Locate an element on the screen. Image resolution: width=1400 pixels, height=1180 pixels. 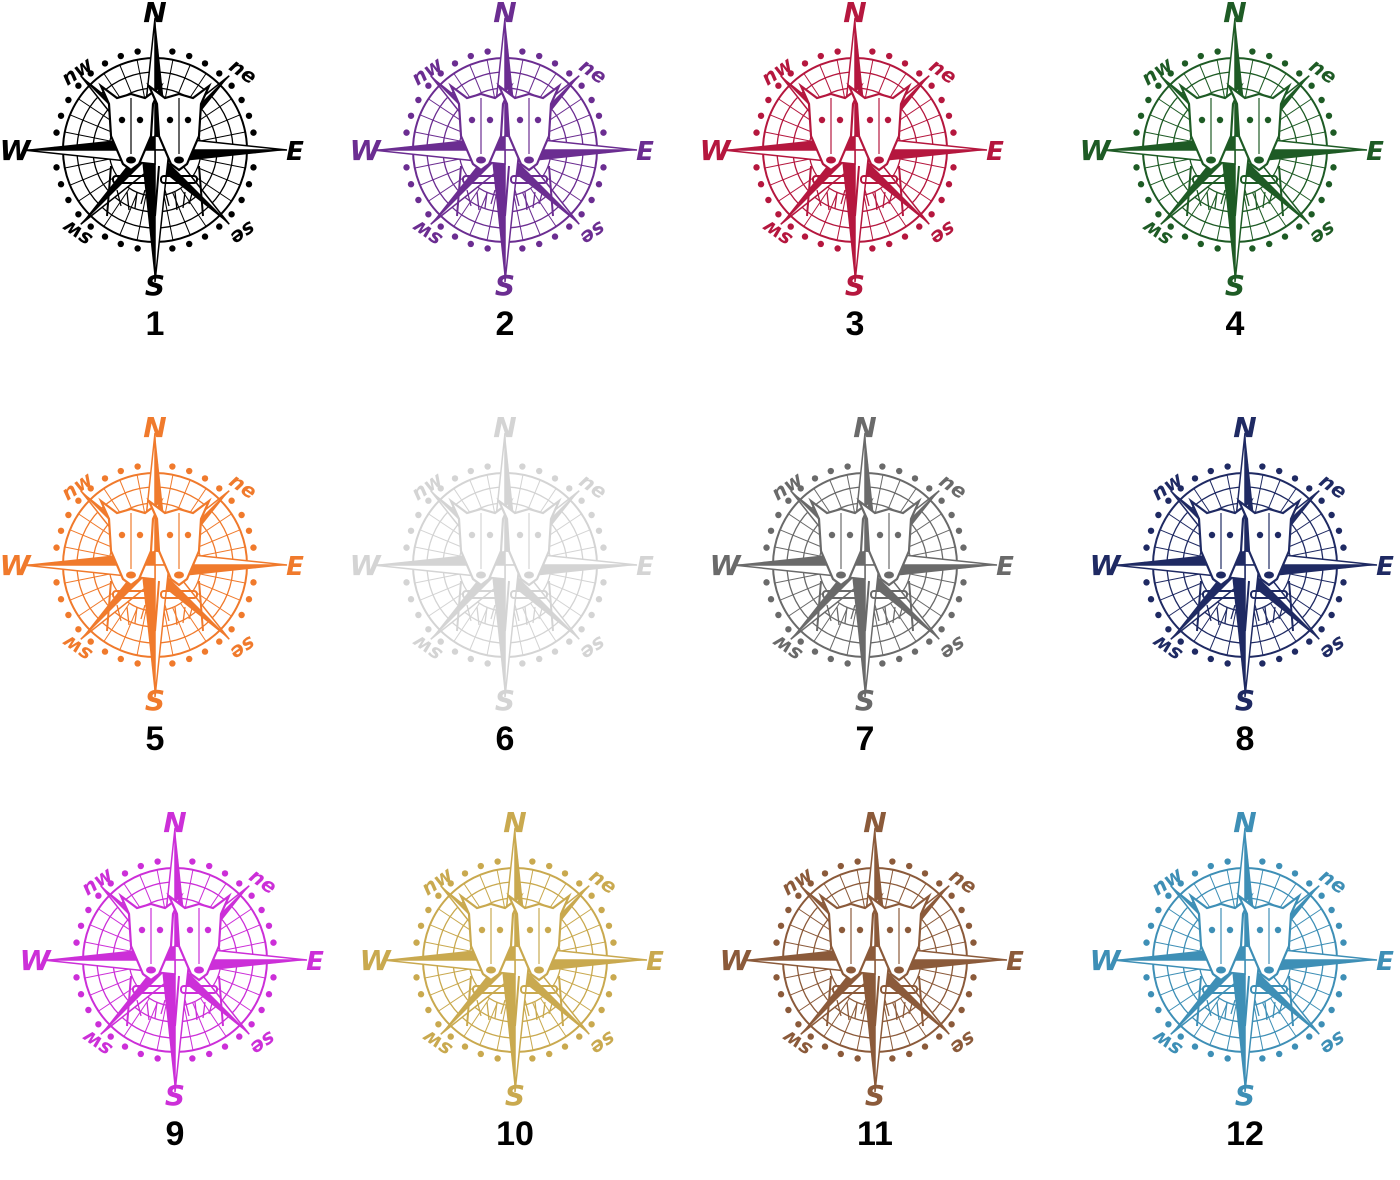
dog-head-left is located at coordinates (851, 959).